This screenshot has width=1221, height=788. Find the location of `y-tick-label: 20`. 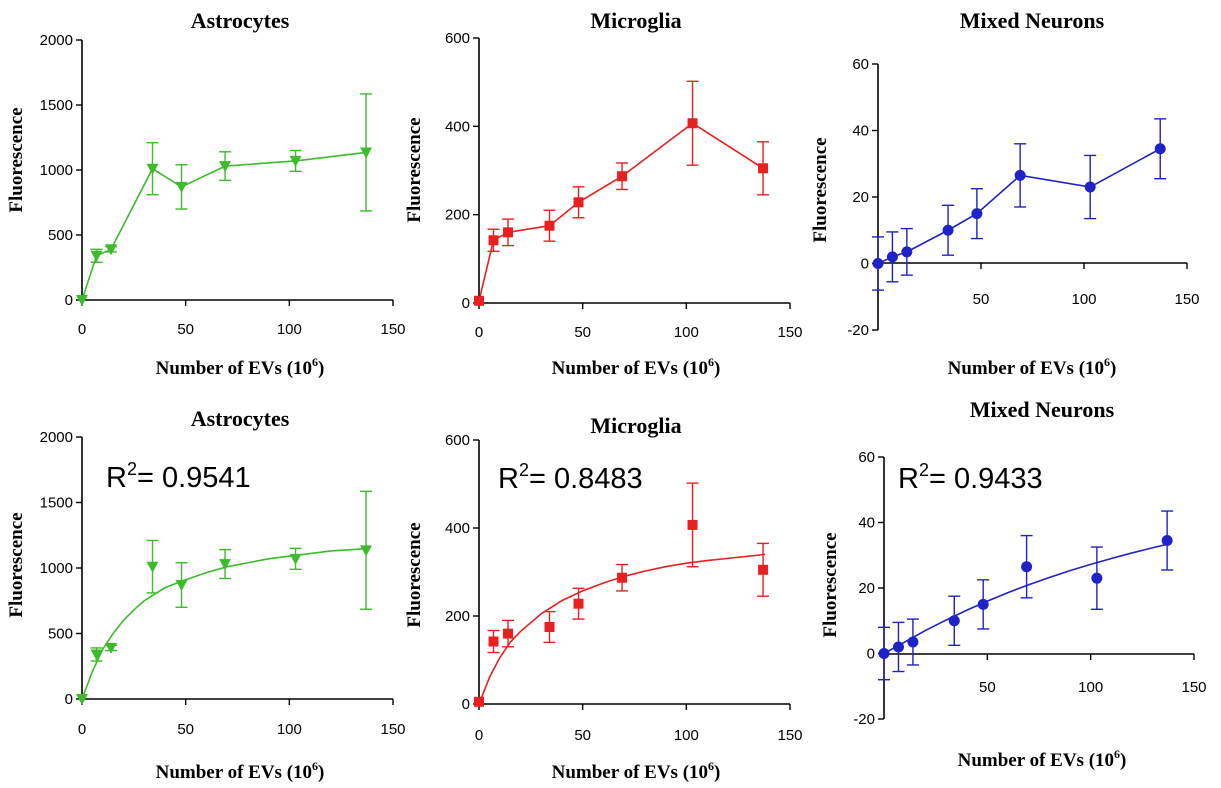

y-tick-label: 20 is located at coordinates (866, 588).